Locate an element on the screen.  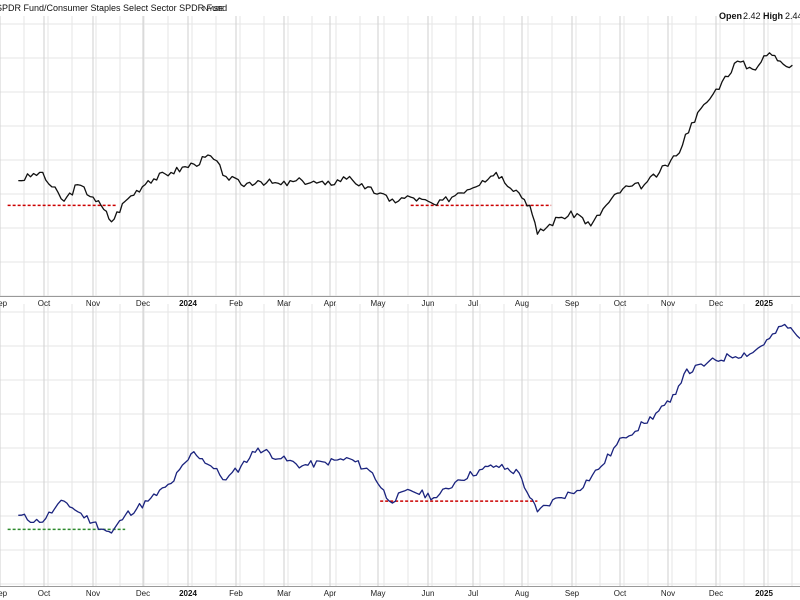
top-tick-label-aug: Aug is located at coordinates (522, 303).